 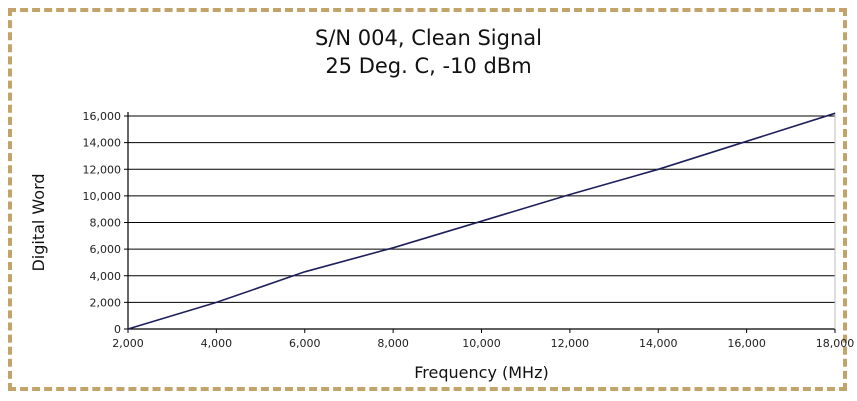 What do you see at coordinates (106, 302) in the screenshot?
I see `y-tick-label: 2,000` at bounding box center [106, 302].